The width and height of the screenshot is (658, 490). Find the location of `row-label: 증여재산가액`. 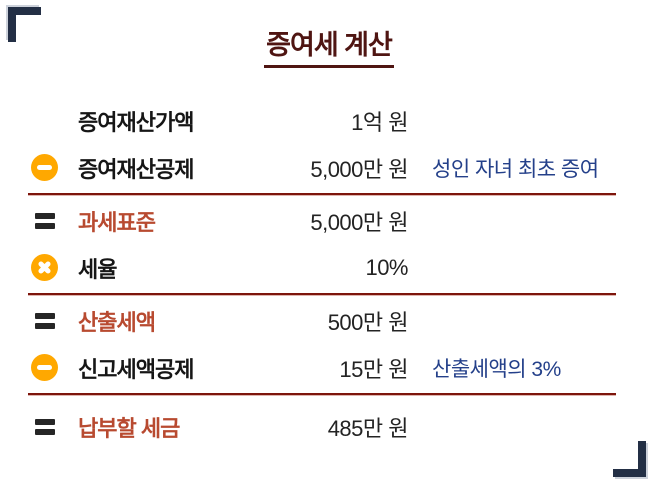

row-label: 증여재산가액 is located at coordinates (136, 122).